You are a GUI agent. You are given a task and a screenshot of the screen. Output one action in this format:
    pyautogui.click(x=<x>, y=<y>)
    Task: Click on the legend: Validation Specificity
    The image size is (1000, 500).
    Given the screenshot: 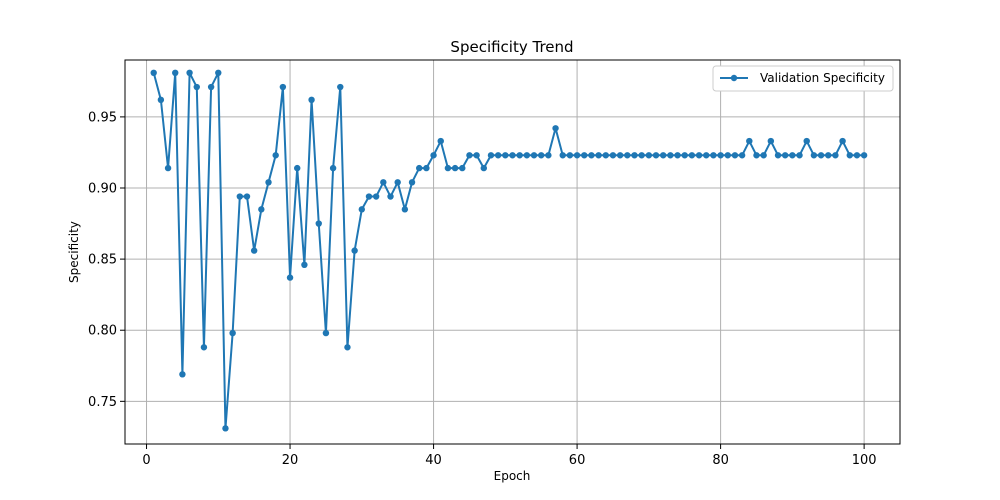 What is the action you would take?
    pyautogui.click(x=803, y=78)
    